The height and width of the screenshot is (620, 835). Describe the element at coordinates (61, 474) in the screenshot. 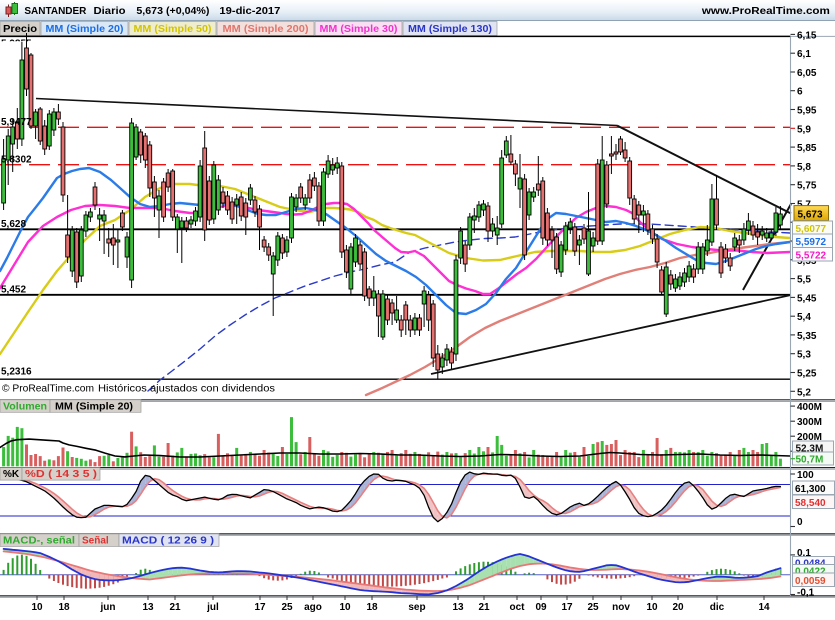

I see `svg-text: %D ( 14 3 5 )` at that location.